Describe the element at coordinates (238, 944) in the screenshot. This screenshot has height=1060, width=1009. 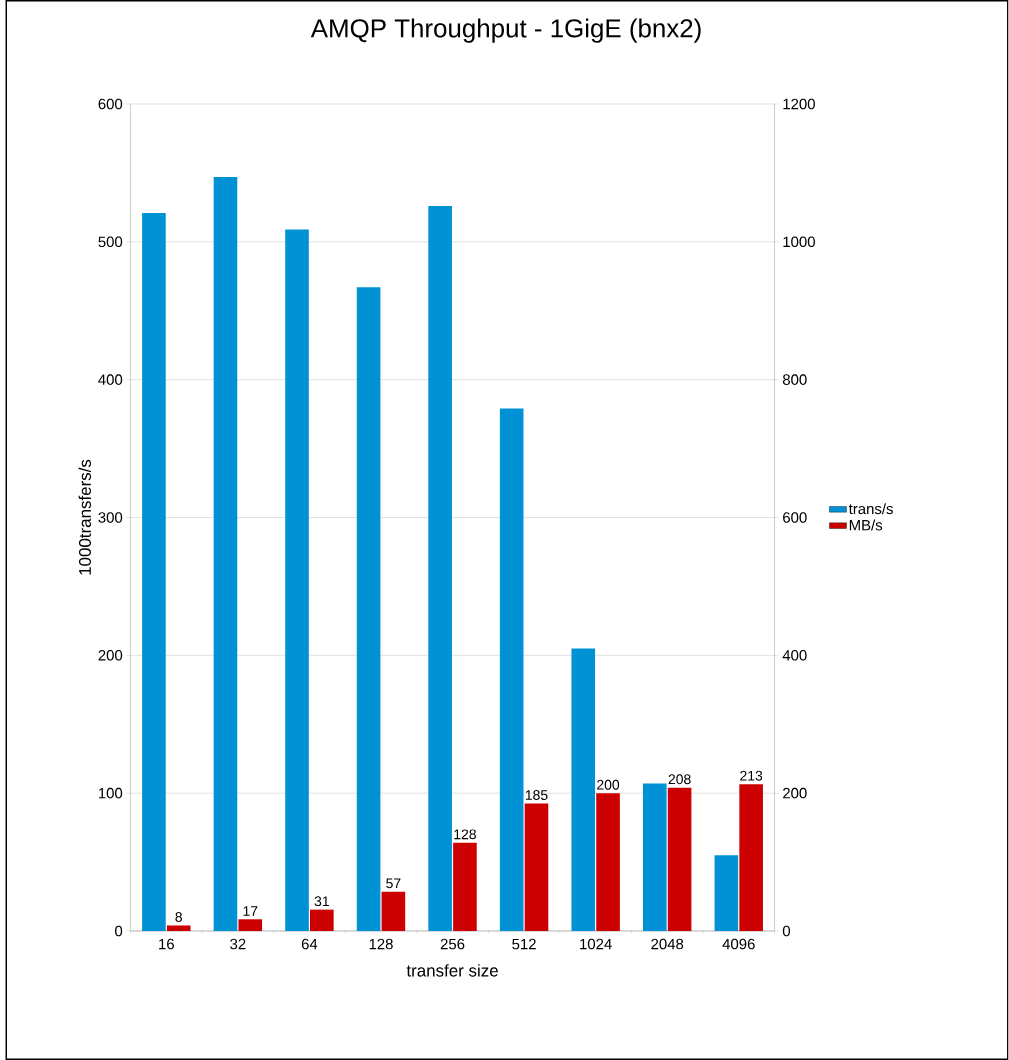
I see `x-tick-label: 32` at that location.